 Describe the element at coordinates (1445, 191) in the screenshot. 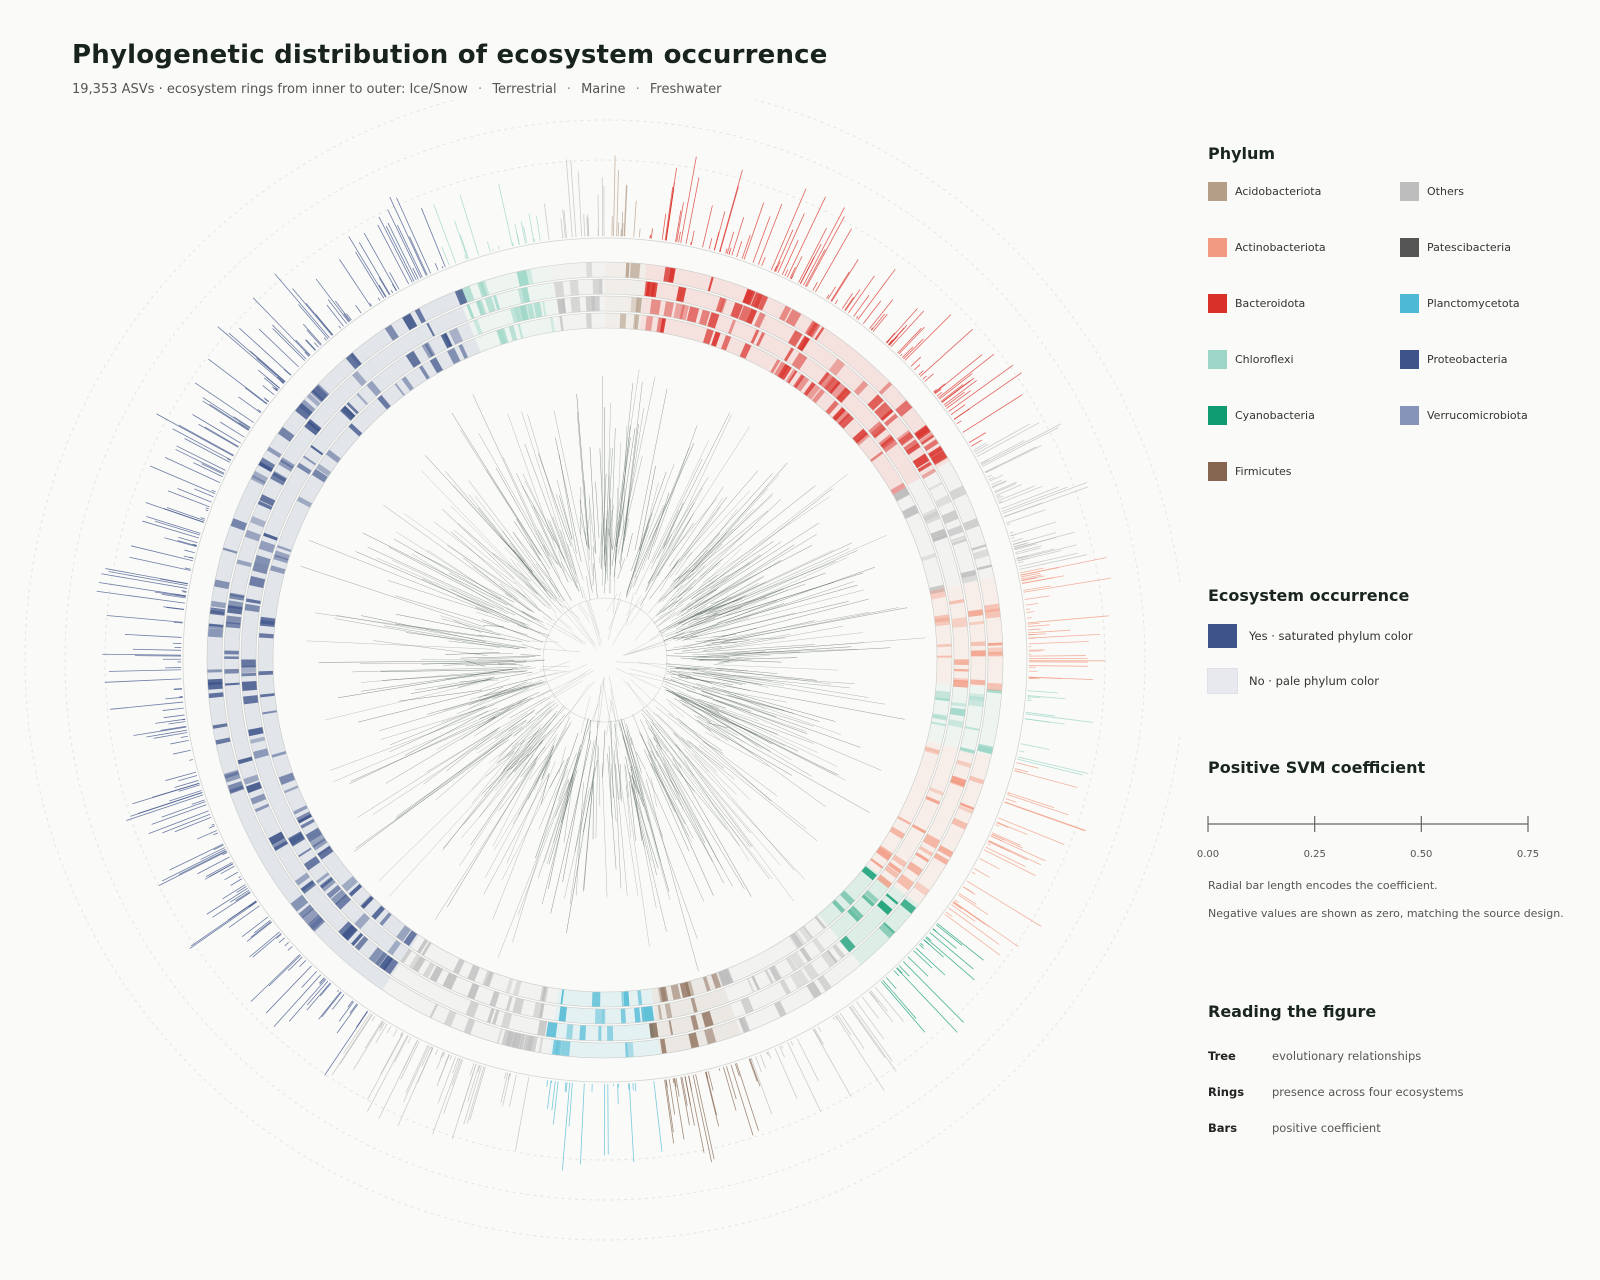

I see `legend-label: Others` at that location.